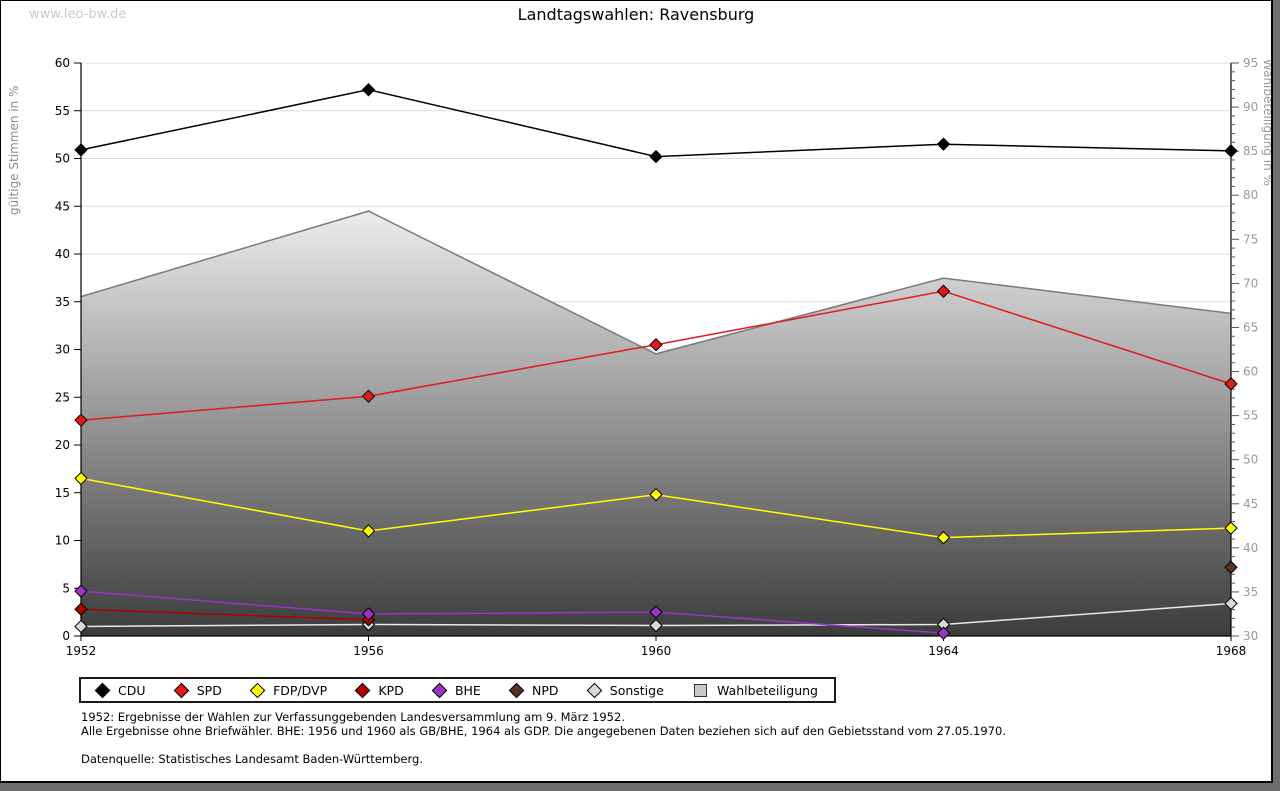  I want to click on svg-text: 95, so click(1250, 63).